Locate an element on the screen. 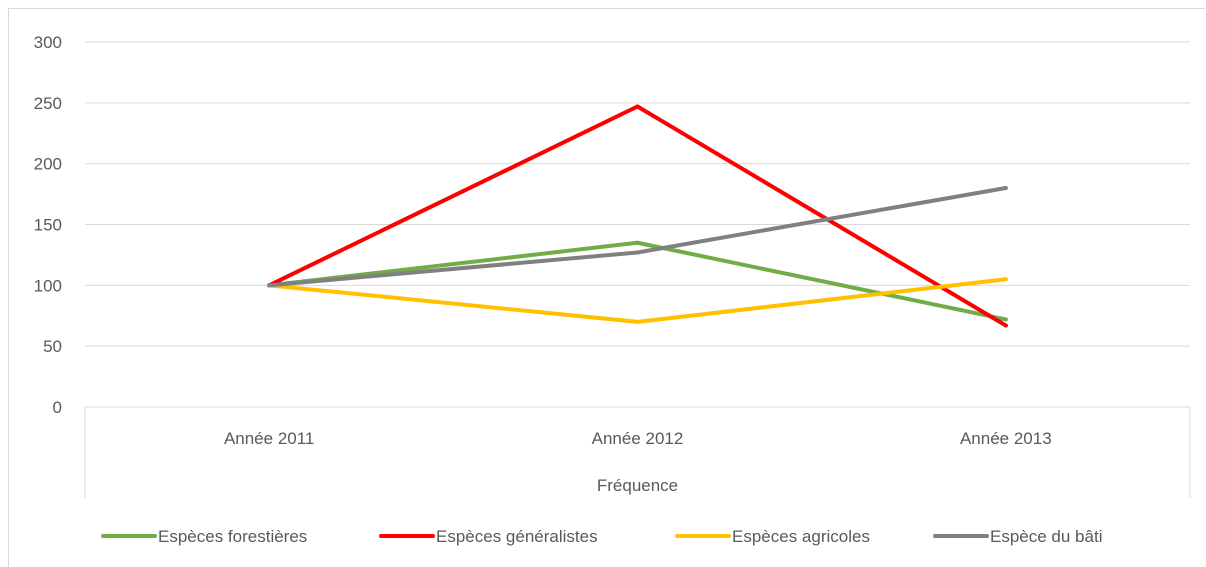  legend-item: Espèce du bâti is located at coordinates (1017, 536).